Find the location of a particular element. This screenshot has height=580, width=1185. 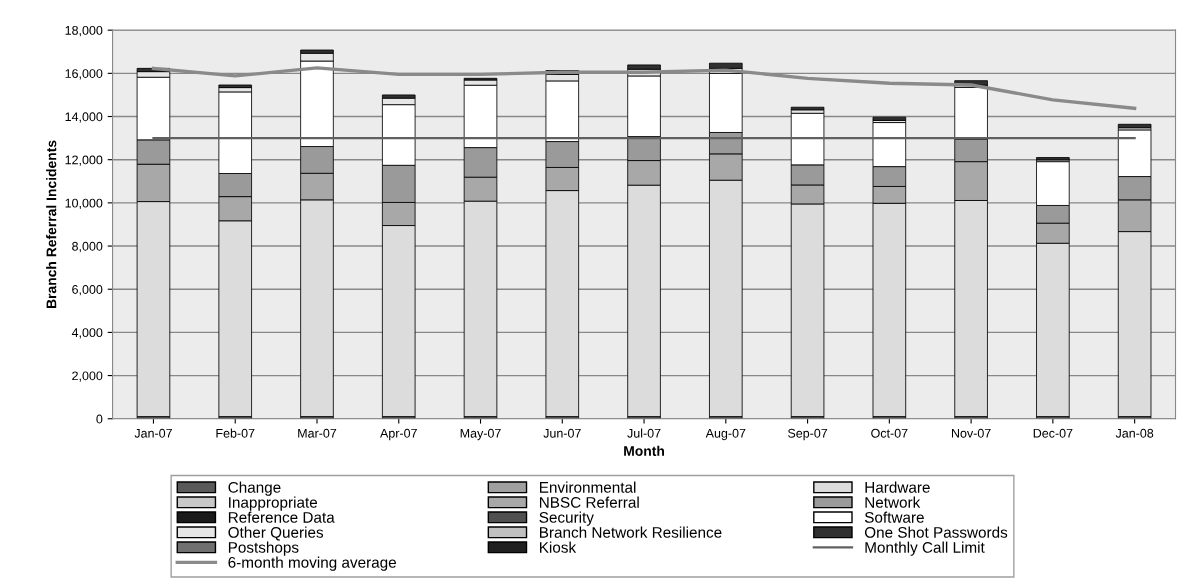

legend-label: One Shot Passwords is located at coordinates (936, 532).